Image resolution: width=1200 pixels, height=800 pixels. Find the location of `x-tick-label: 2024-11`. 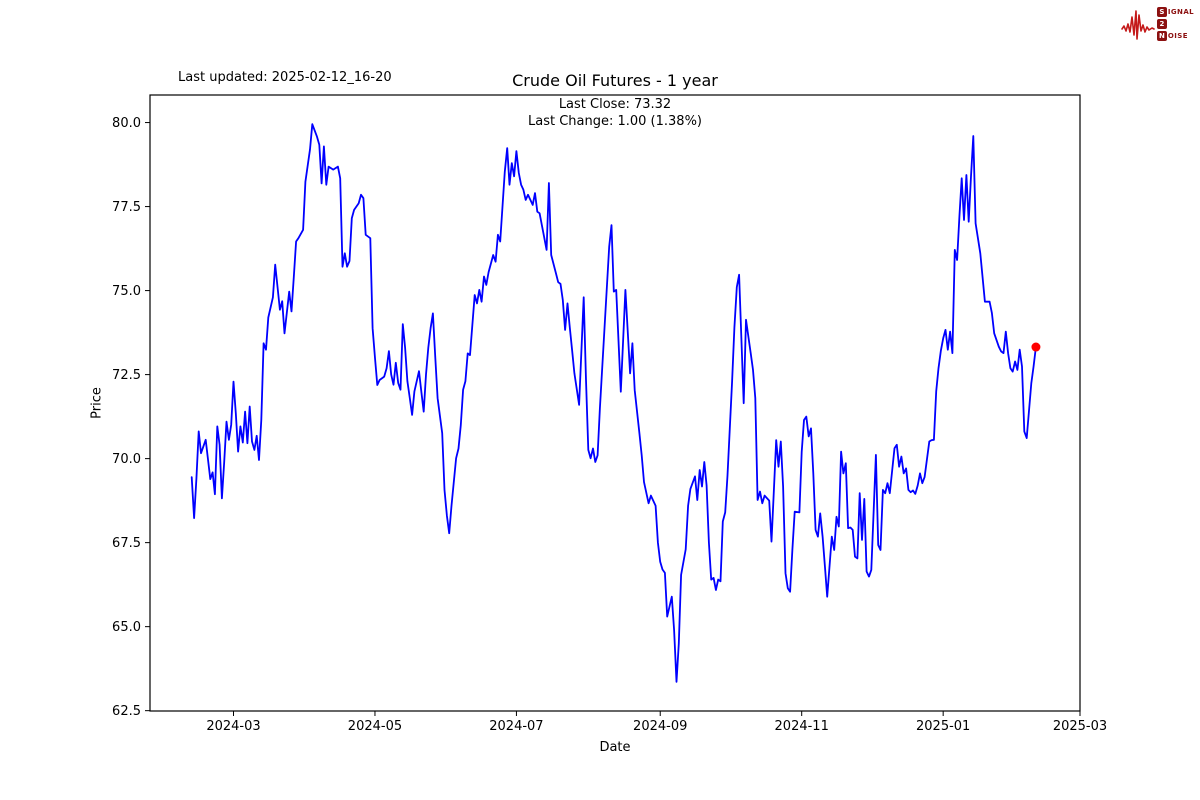

x-tick-label: 2024-11 is located at coordinates (802, 726).